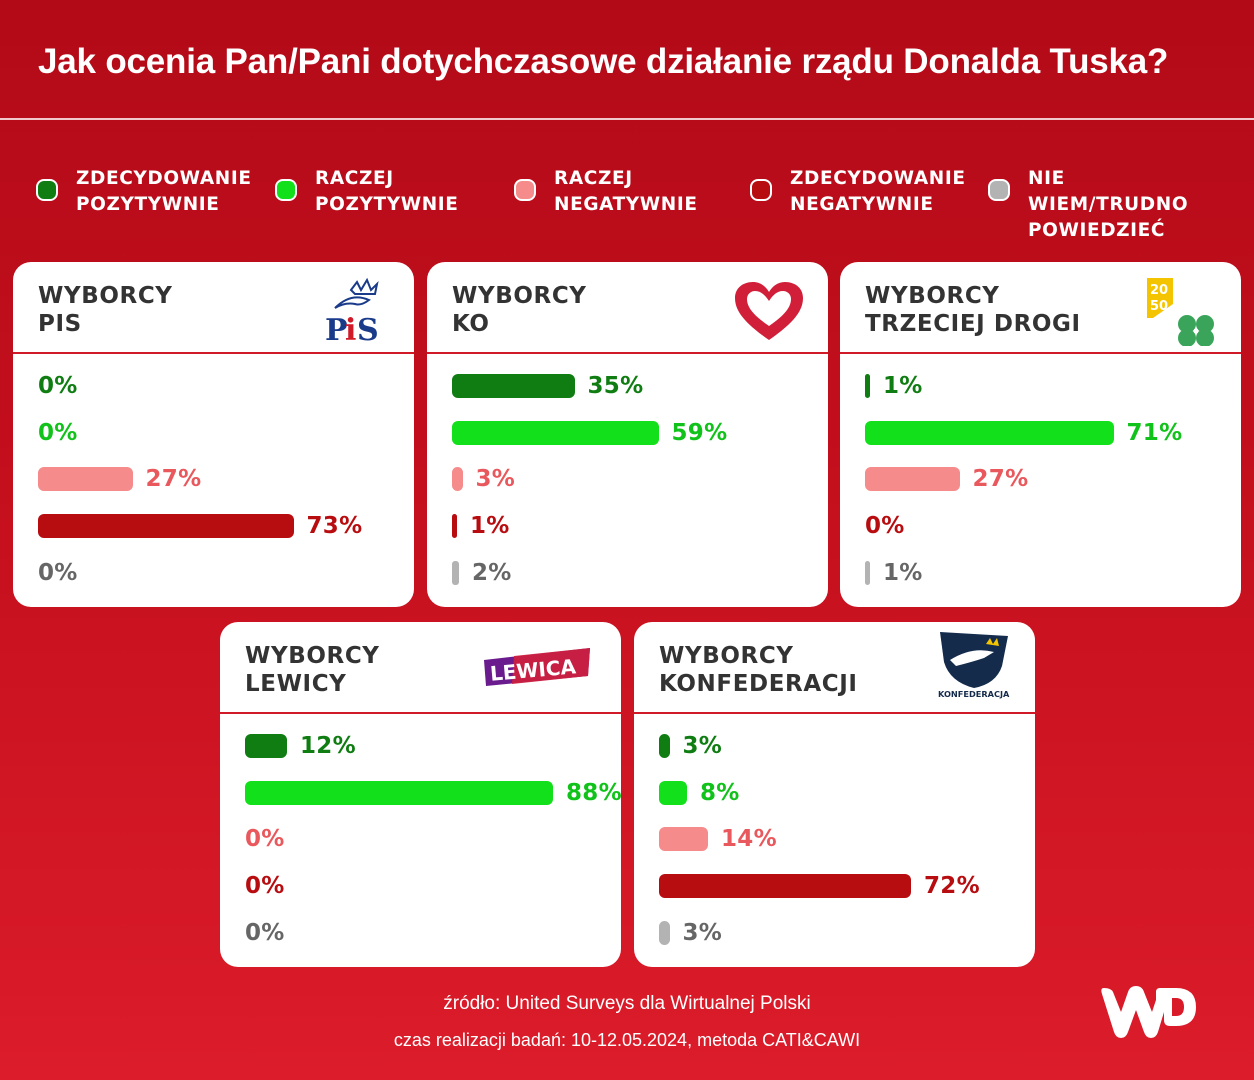 This screenshot has width=1254, height=1080. I want to click on legend-label: NIE WIEM/TRUDNO POWIEDZIEĆ, so click(1108, 204).